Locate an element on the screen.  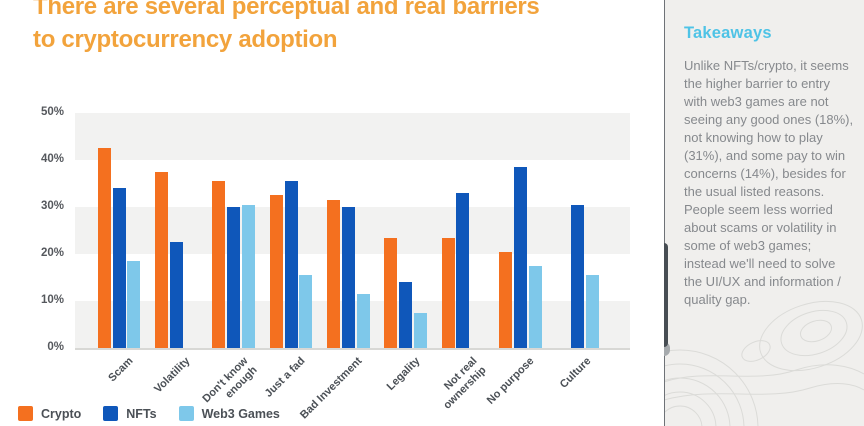
x-axis-label: Scam is located at coordinates (121, 370).